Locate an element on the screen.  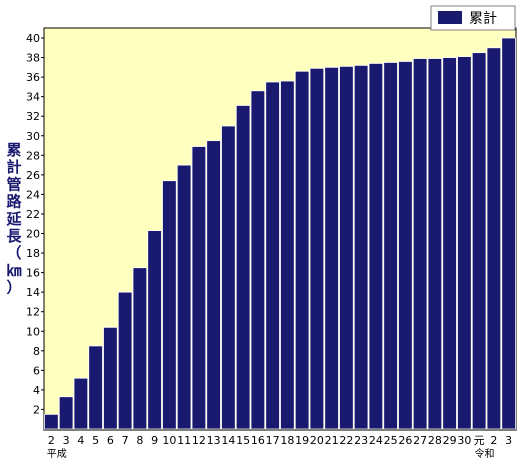
y-tick-label: 38 is located at coordinates (33, 58).